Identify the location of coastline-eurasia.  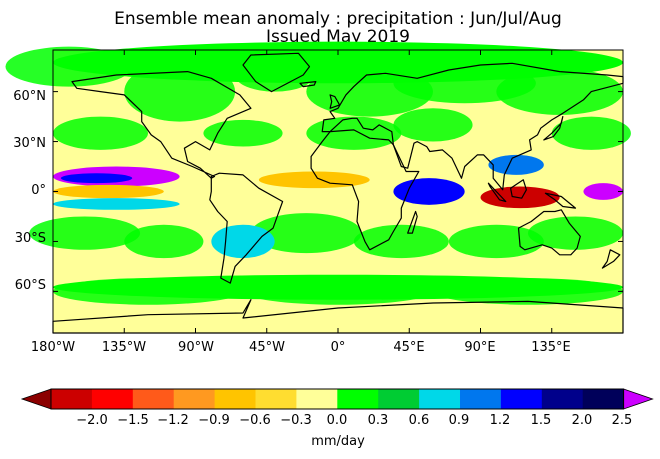
(472, 126).